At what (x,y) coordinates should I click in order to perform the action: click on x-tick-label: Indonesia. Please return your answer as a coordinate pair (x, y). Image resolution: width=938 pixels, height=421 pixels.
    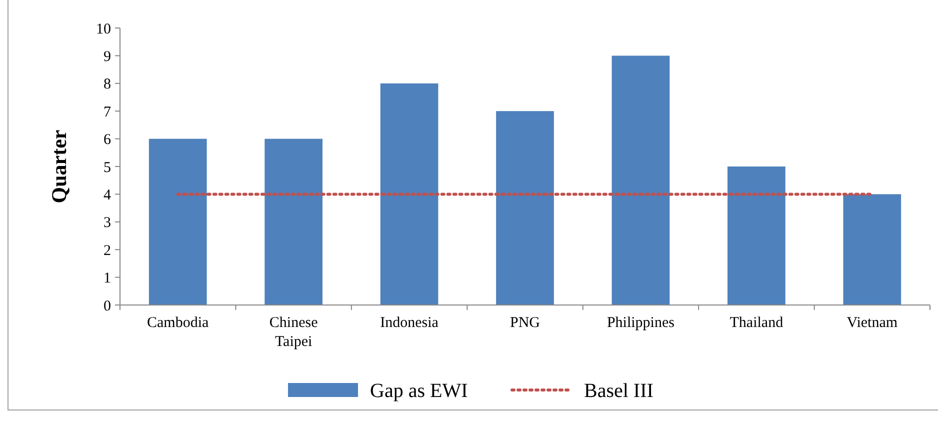
    Looking at the image, I should click on (409, 323).